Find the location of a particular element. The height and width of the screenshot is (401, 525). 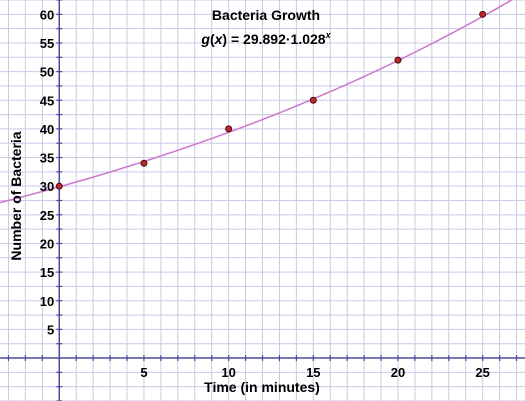

y-tick-label: 50 is located at coordinates (47, 72).